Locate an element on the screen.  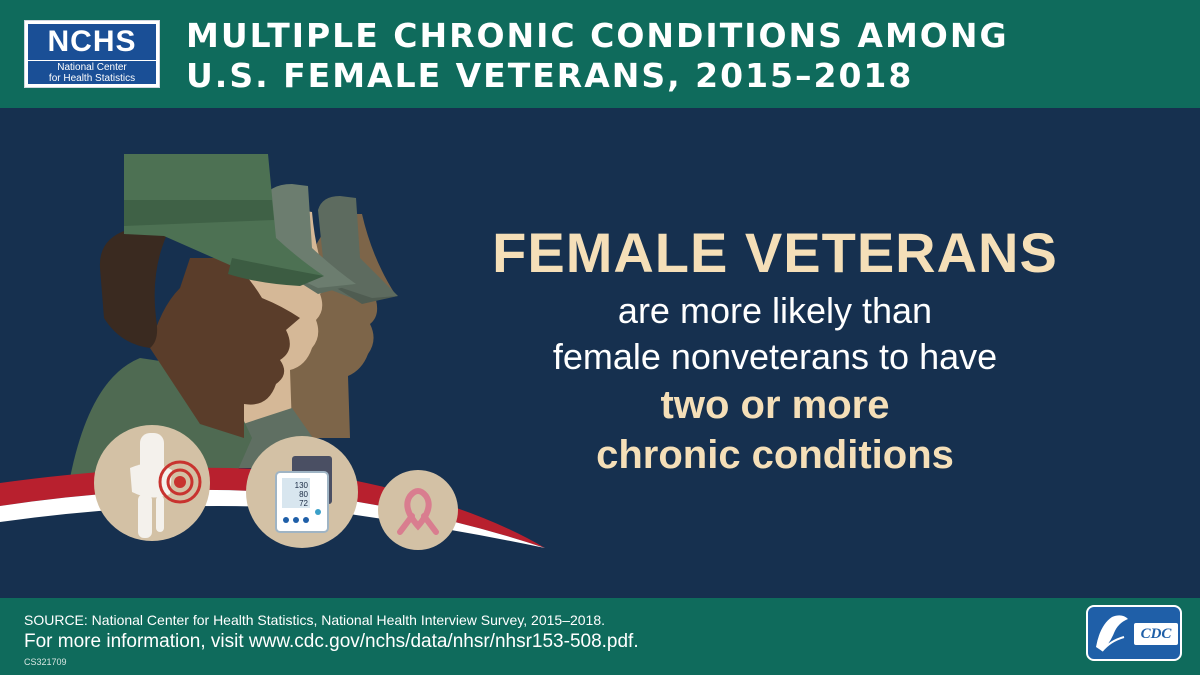
bp-diastolic: 80 is located at coordinates (303, 494).